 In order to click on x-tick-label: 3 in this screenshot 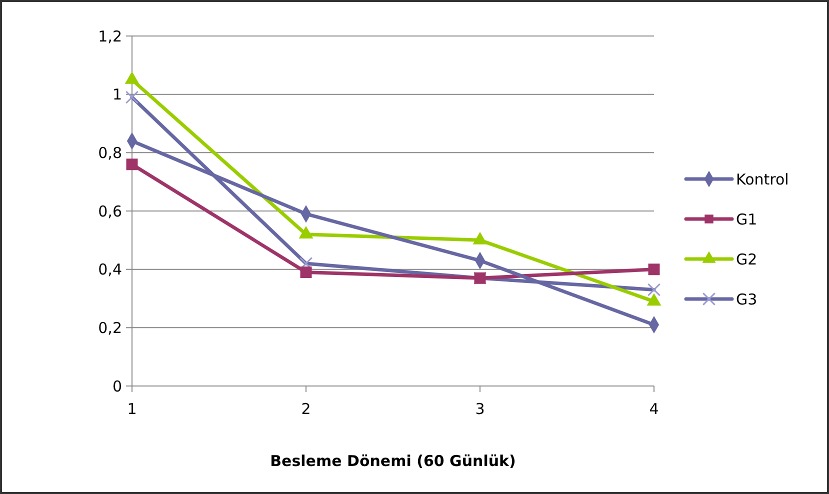, I will do `click(480, 409)`.